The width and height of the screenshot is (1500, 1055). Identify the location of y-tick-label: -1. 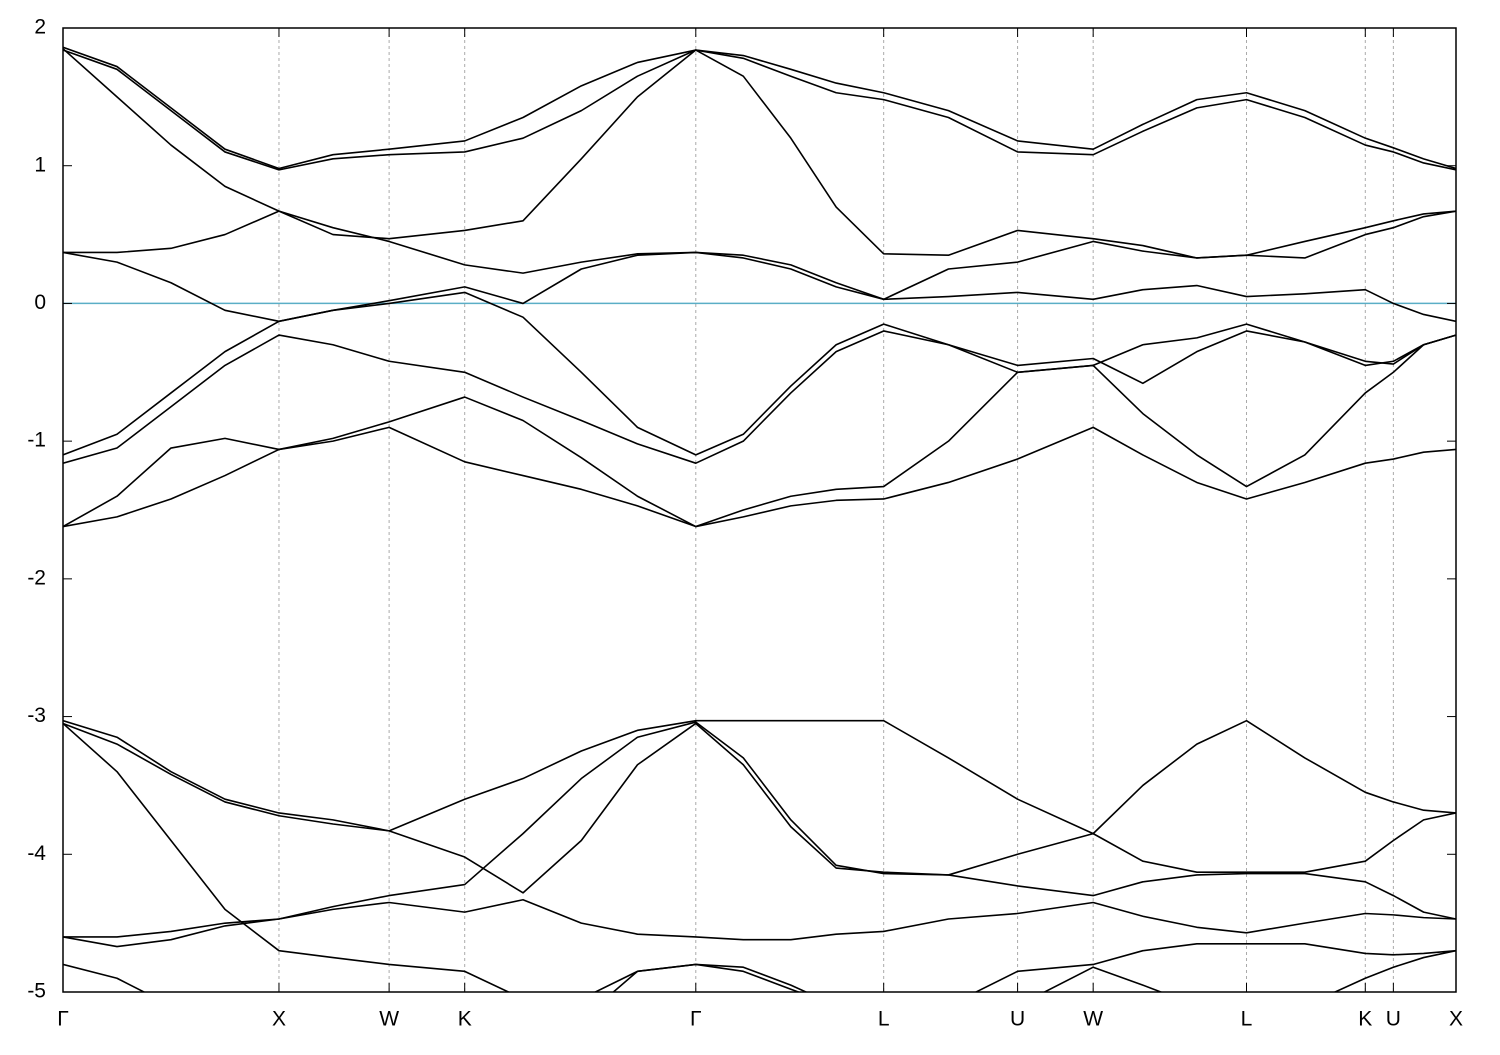
(36, 440).